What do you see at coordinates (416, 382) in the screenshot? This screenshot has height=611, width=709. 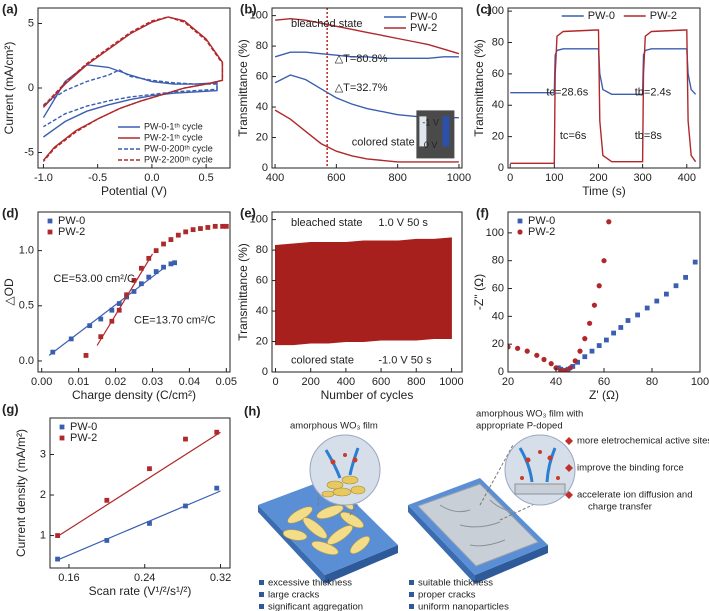 I see `x-tick-label: 800` at bounding box center [416, 382].